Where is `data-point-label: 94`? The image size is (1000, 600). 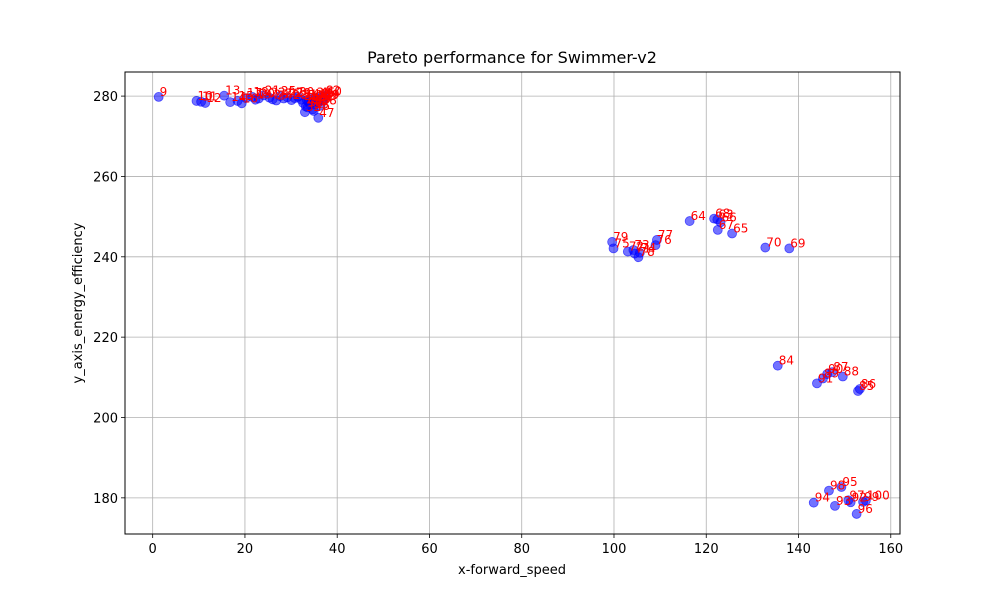 data-point-label: 94 is located at coordinates (822, 498).